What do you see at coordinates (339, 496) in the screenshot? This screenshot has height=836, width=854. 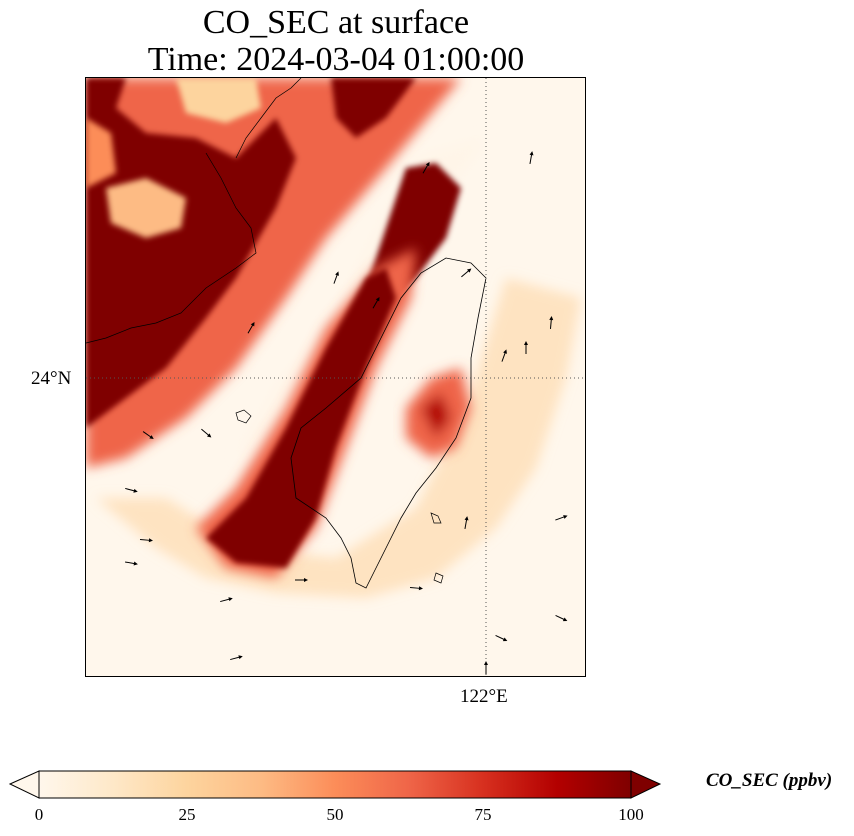 I see `small-island-coastline` at bounding box center [339, 496].